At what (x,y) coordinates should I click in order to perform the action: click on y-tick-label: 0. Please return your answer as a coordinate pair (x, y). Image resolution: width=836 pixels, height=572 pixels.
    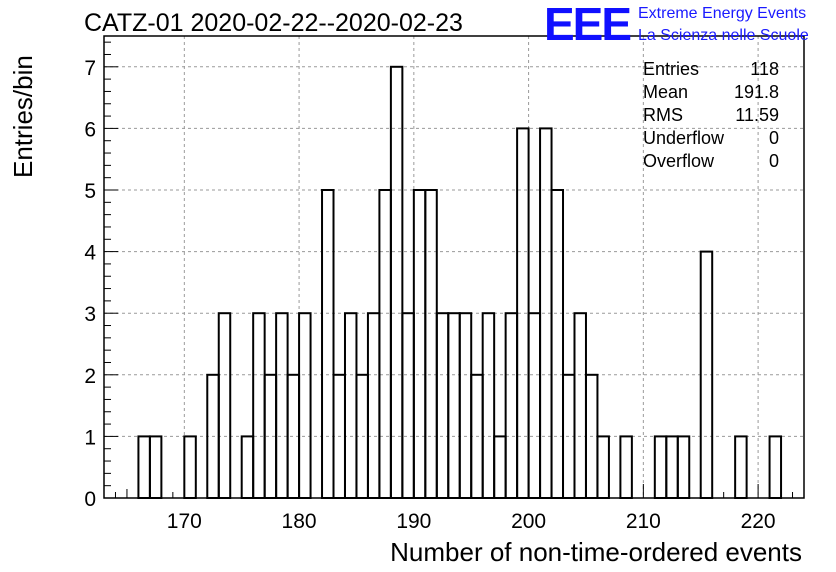
    Looking at the image, I should click on (90, 499).